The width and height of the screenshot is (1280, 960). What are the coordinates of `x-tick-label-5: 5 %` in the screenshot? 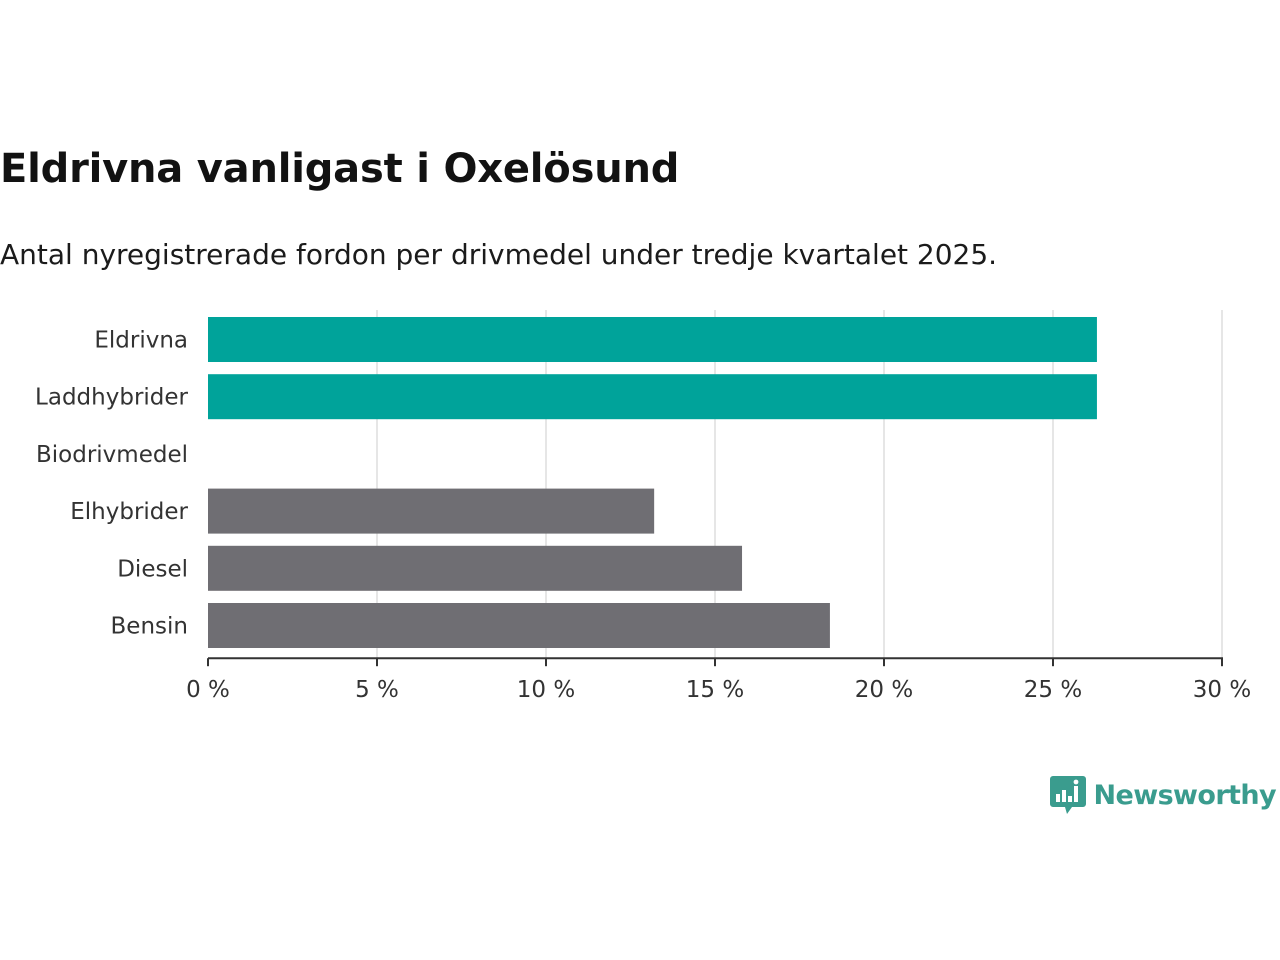 It's located at (377, 690).